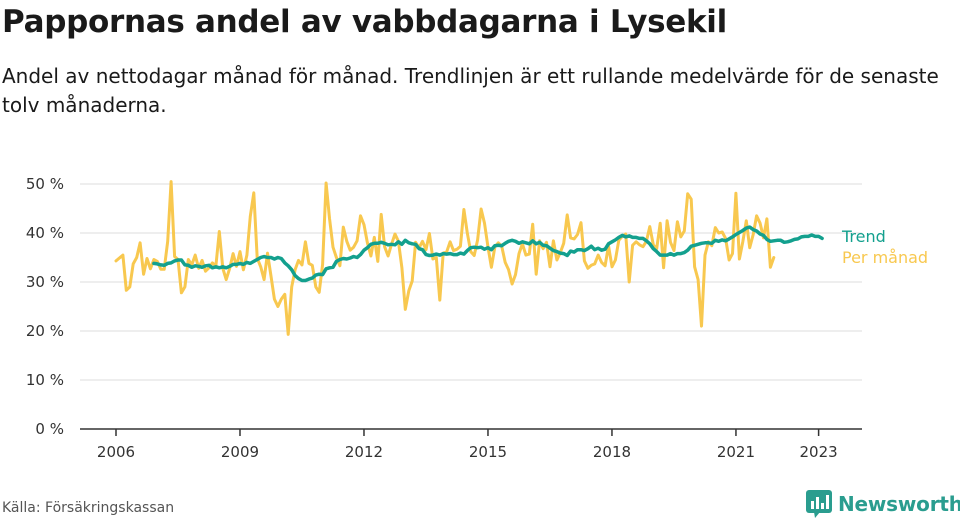 This screenshot has width=960, height=520. What do you see at coordinates (45, 282) in the screenshot?
I see `y-tick-label: 30 %` at bounding box center [45, 282].